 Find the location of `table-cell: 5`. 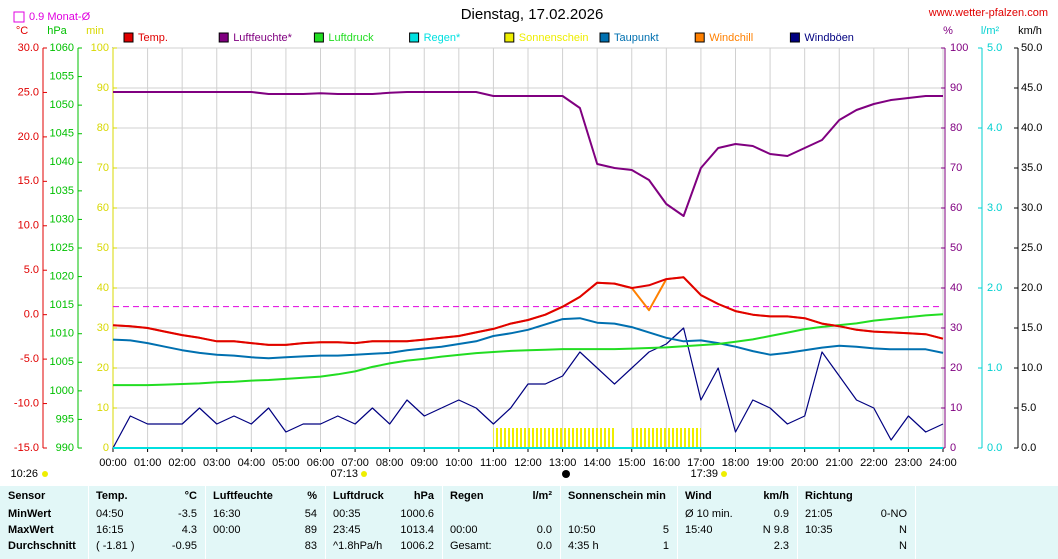

table-cell: 5 is located at coordinates (665, 530).